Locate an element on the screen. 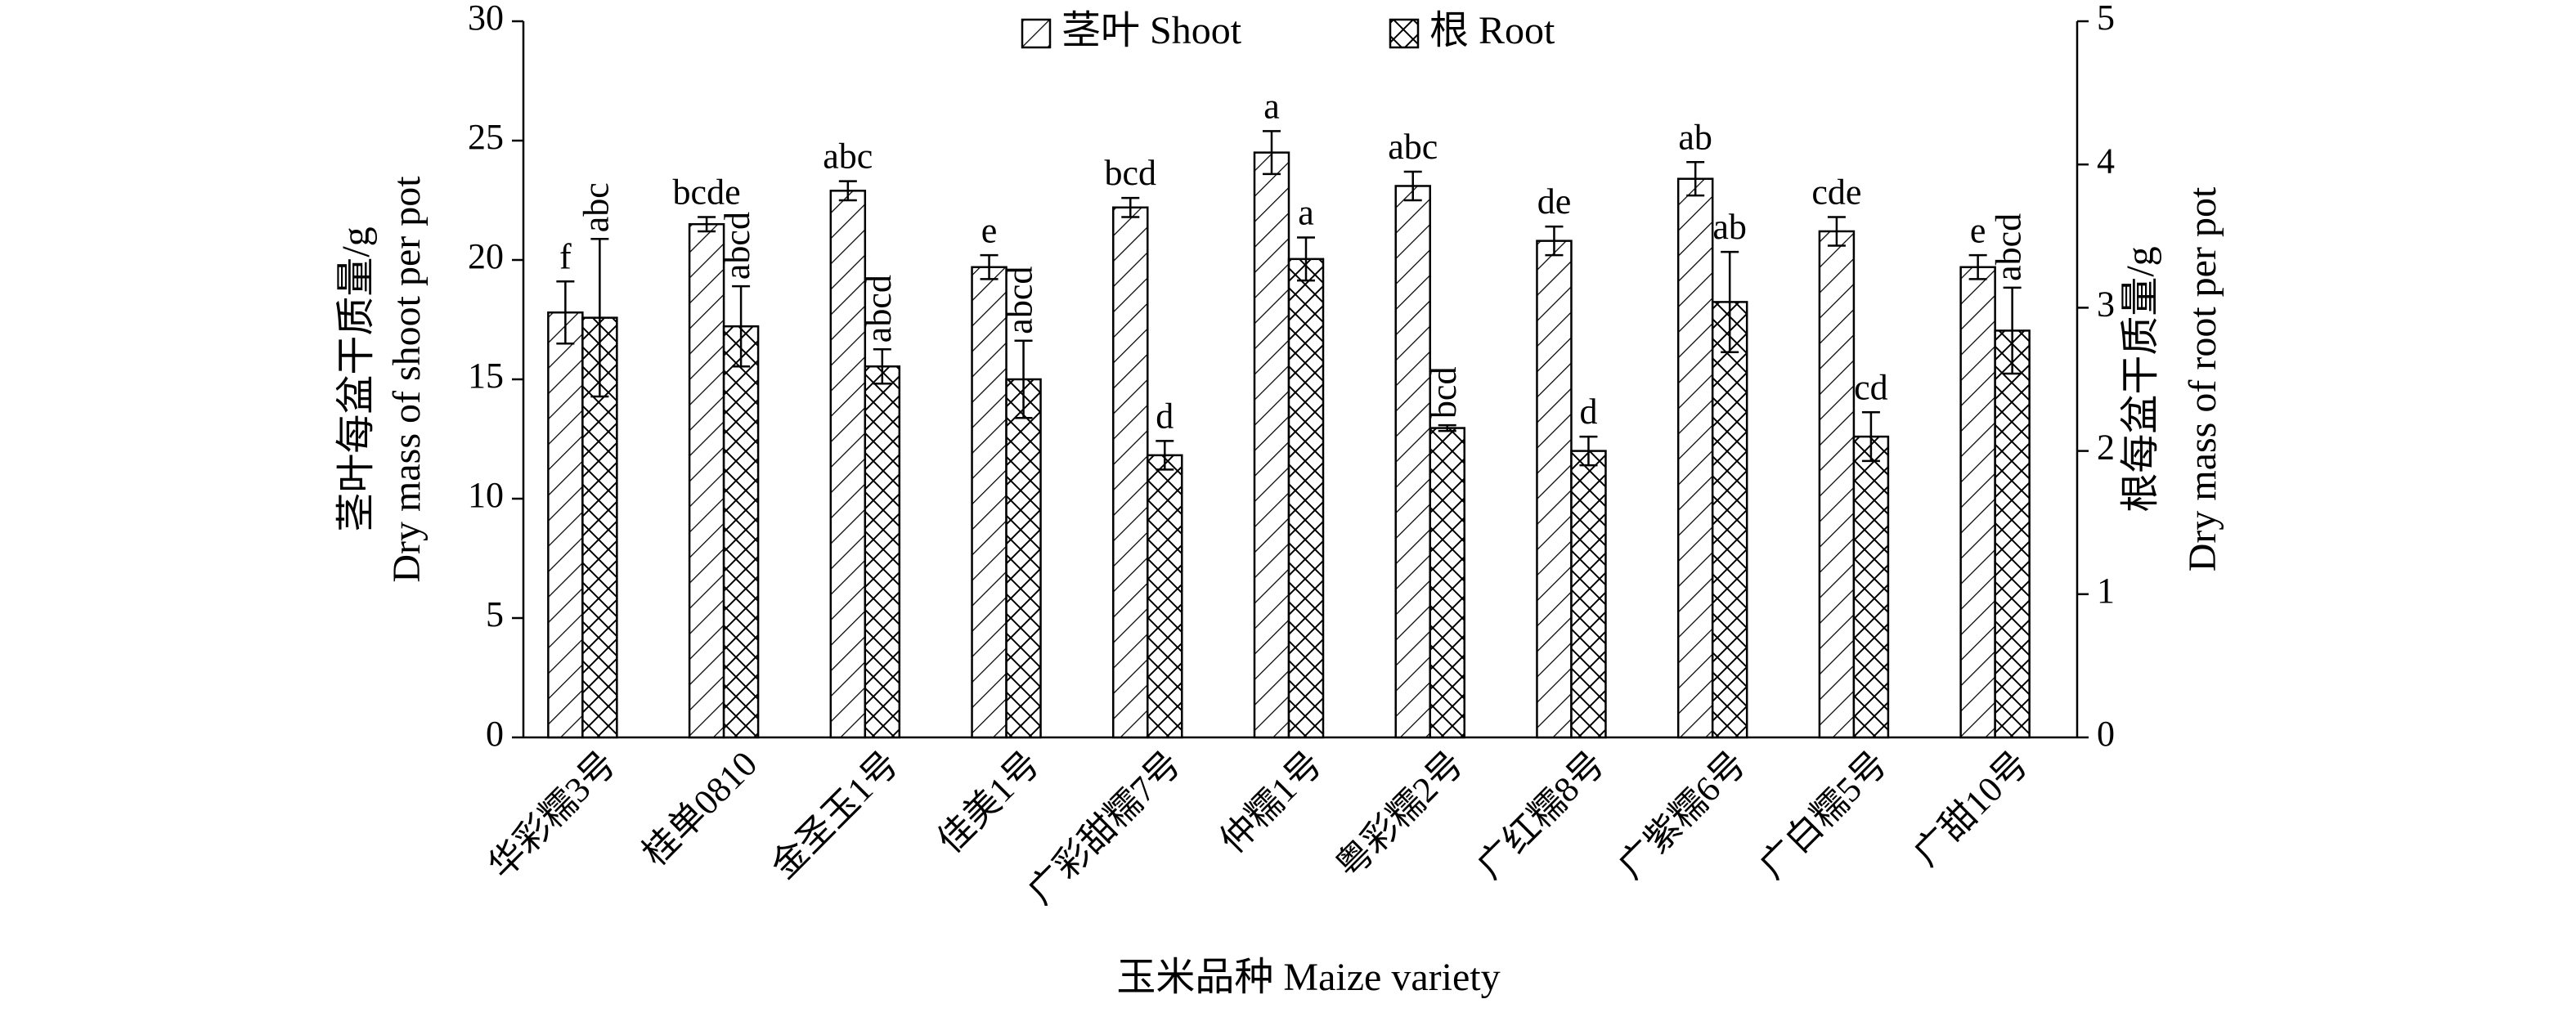 The height and width of the screenshot is (1017, 2576). y2-axis-title: Dry mass of root per pot is located at coordinates (2202, 378).